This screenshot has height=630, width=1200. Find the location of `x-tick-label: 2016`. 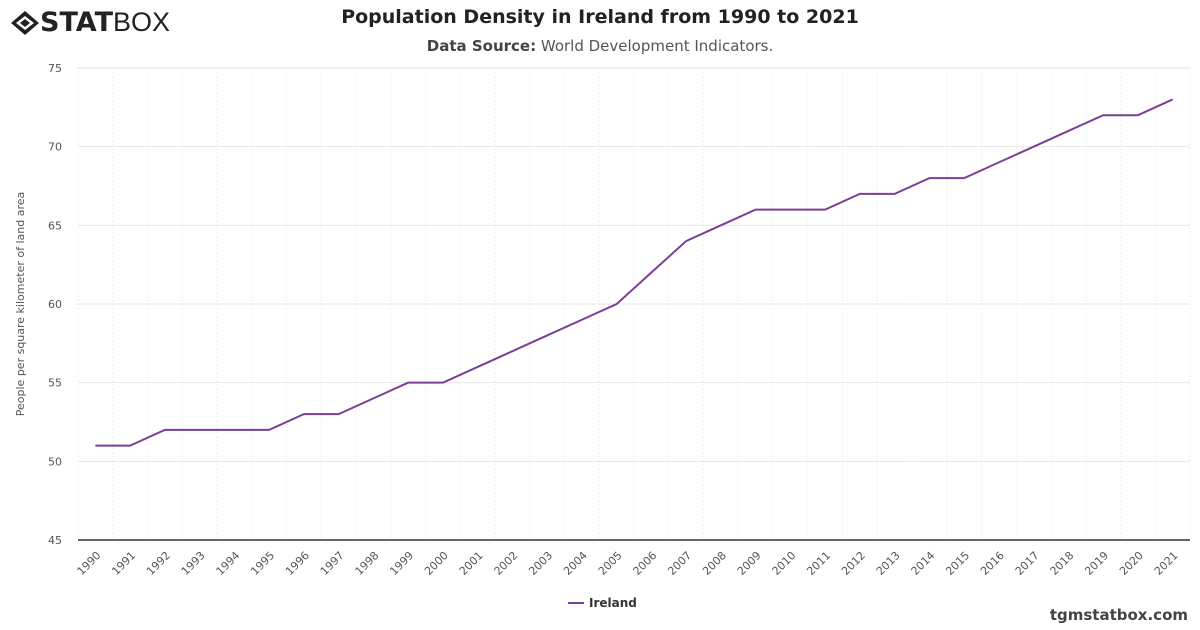

x-tick-label: 2016 is located at coordinates (992, 563).